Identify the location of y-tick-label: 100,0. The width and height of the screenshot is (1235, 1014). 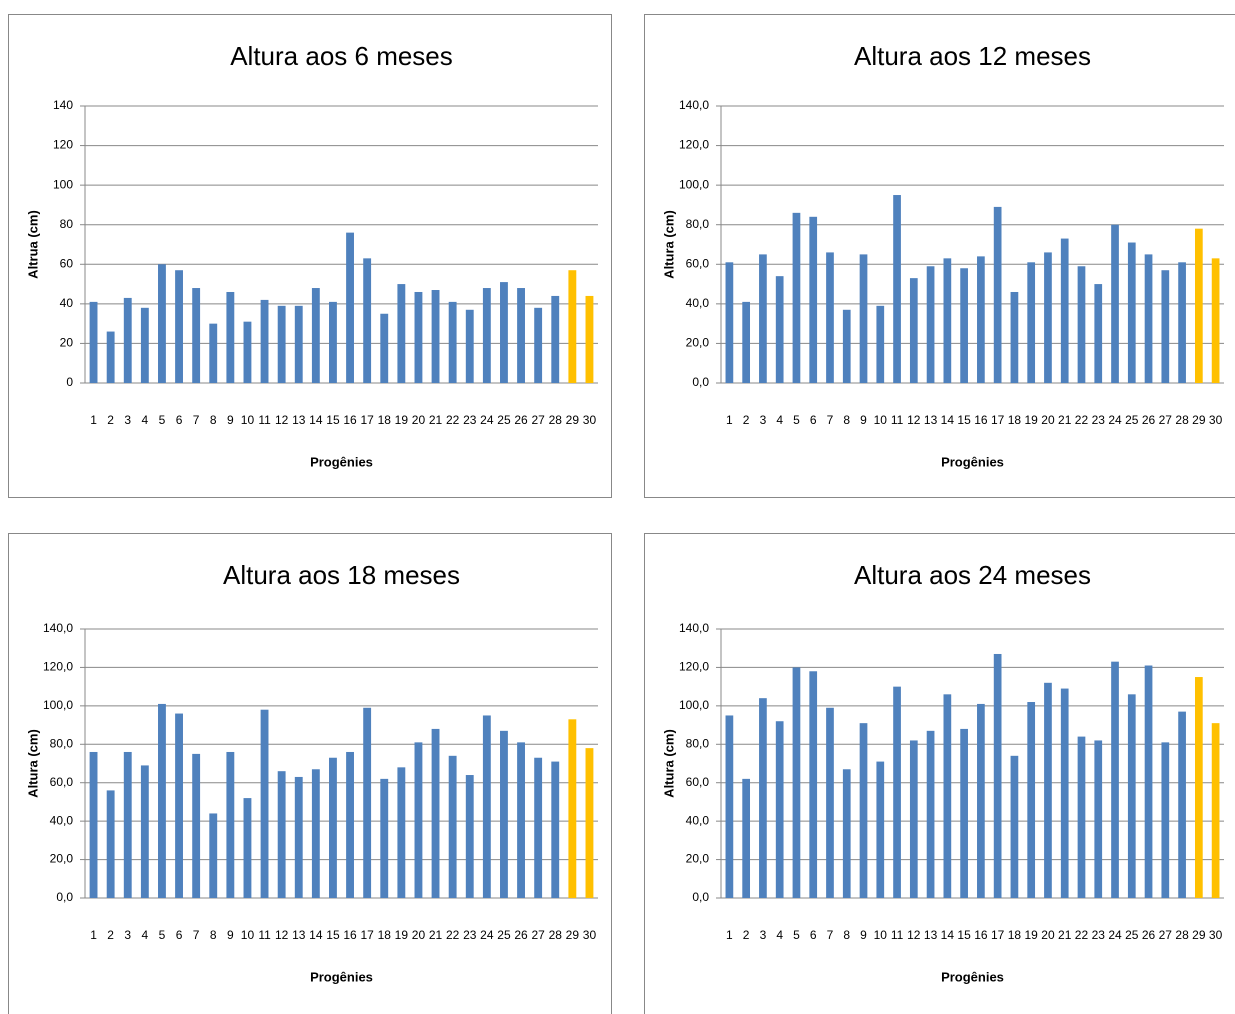
(58, 705).